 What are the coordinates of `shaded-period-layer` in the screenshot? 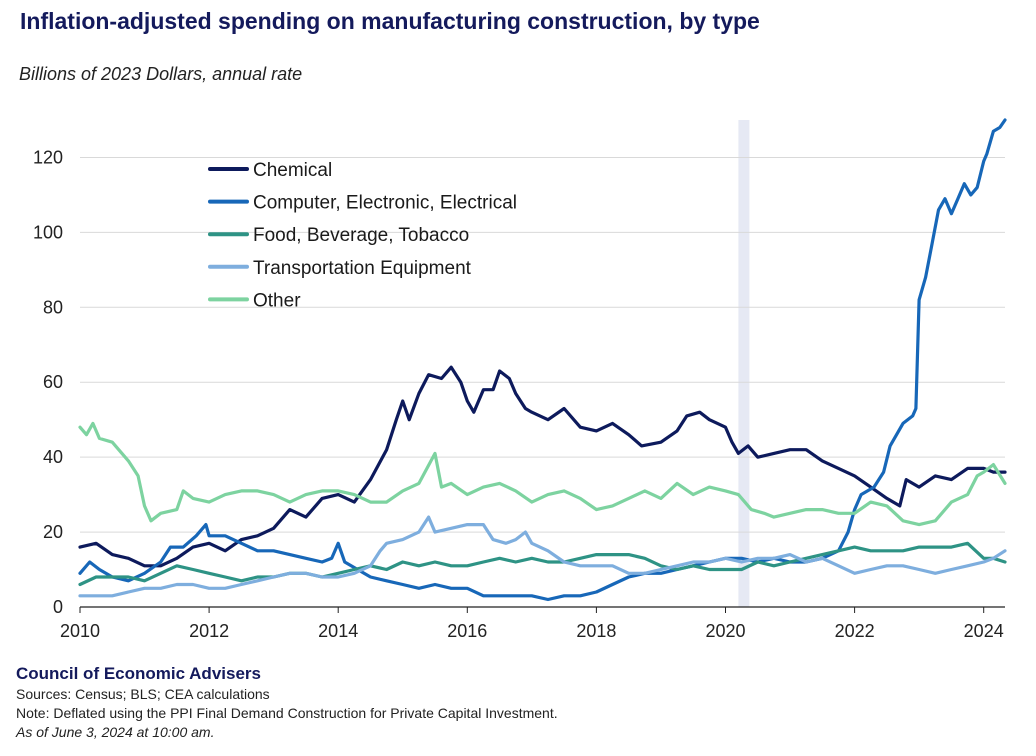 It's located at (744, 363).